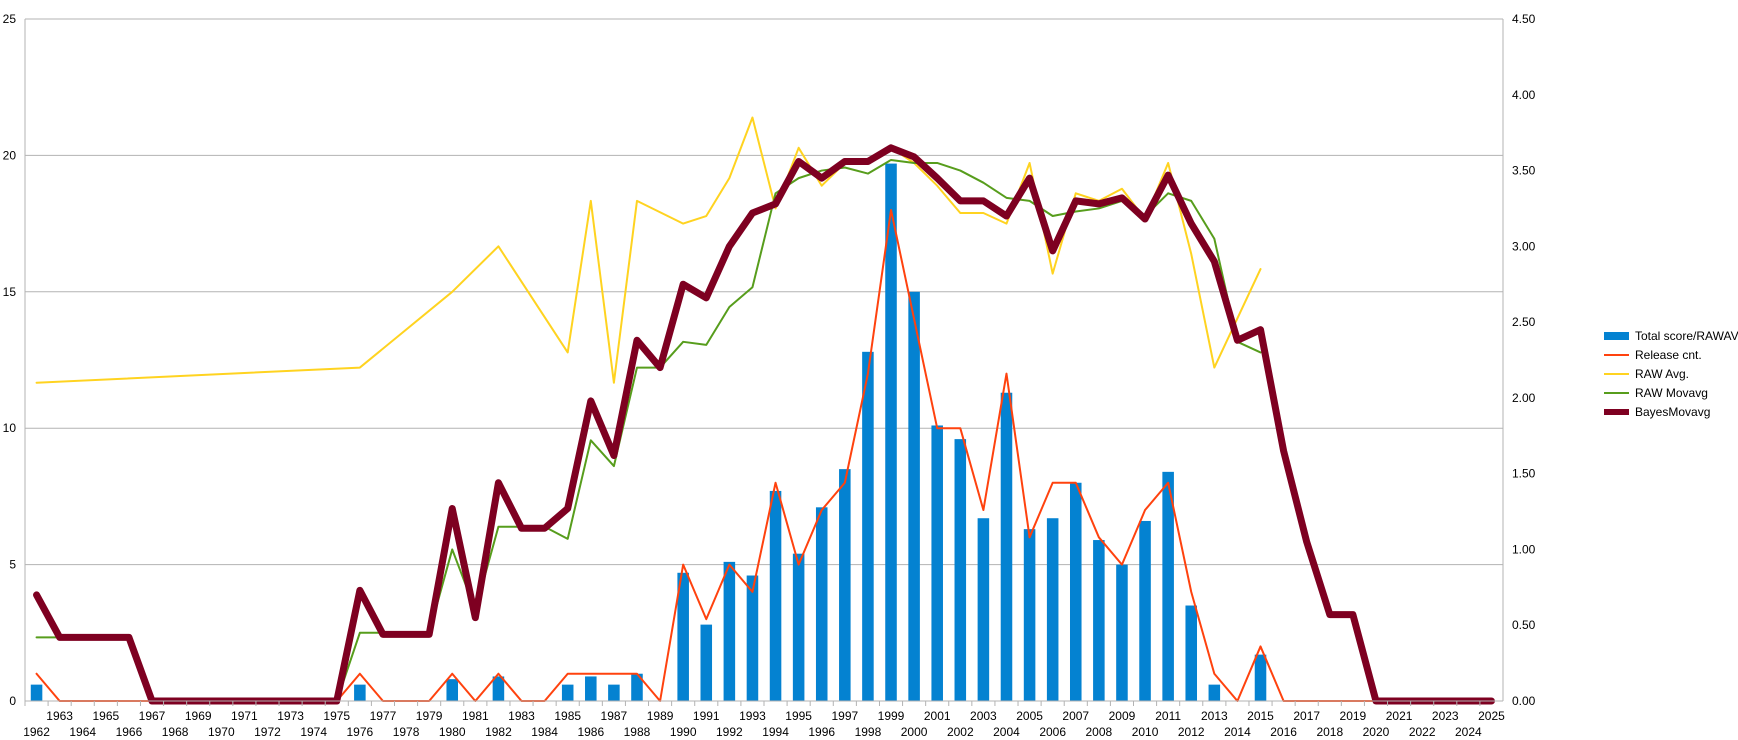 The width and height of the screenshot is (1738, 740). What do you see at coordinates (1686, 336) in the screenshot?
I see `legend-label: Total score/RAWAVG` at bounding box center [1686, 336].